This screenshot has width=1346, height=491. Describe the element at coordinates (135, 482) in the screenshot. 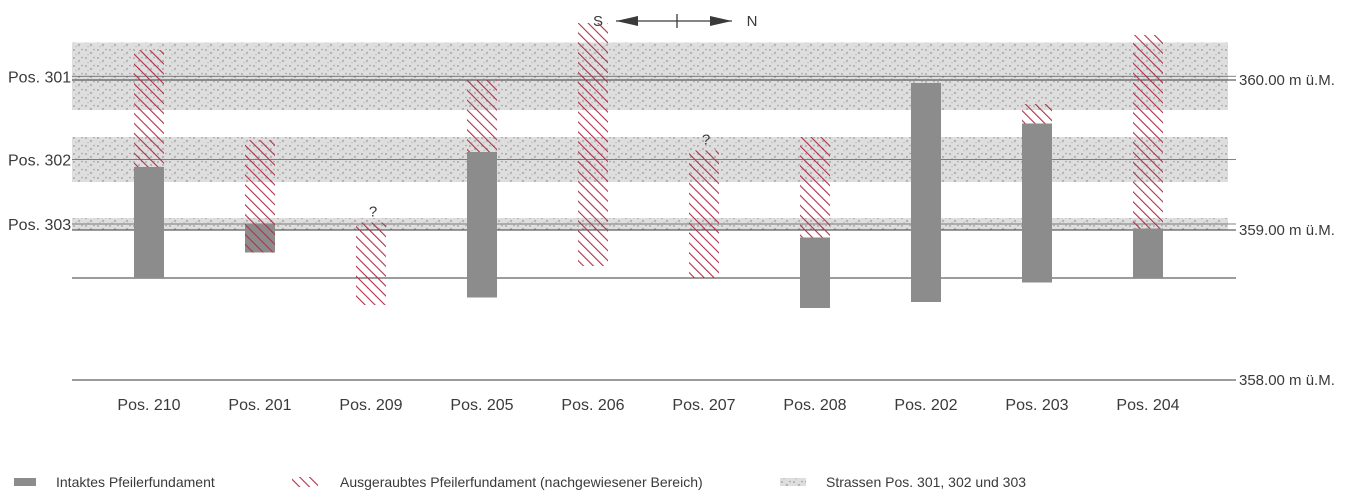

I see `legend-intact-label: Intaktes Pfeilerfundament` at that location.